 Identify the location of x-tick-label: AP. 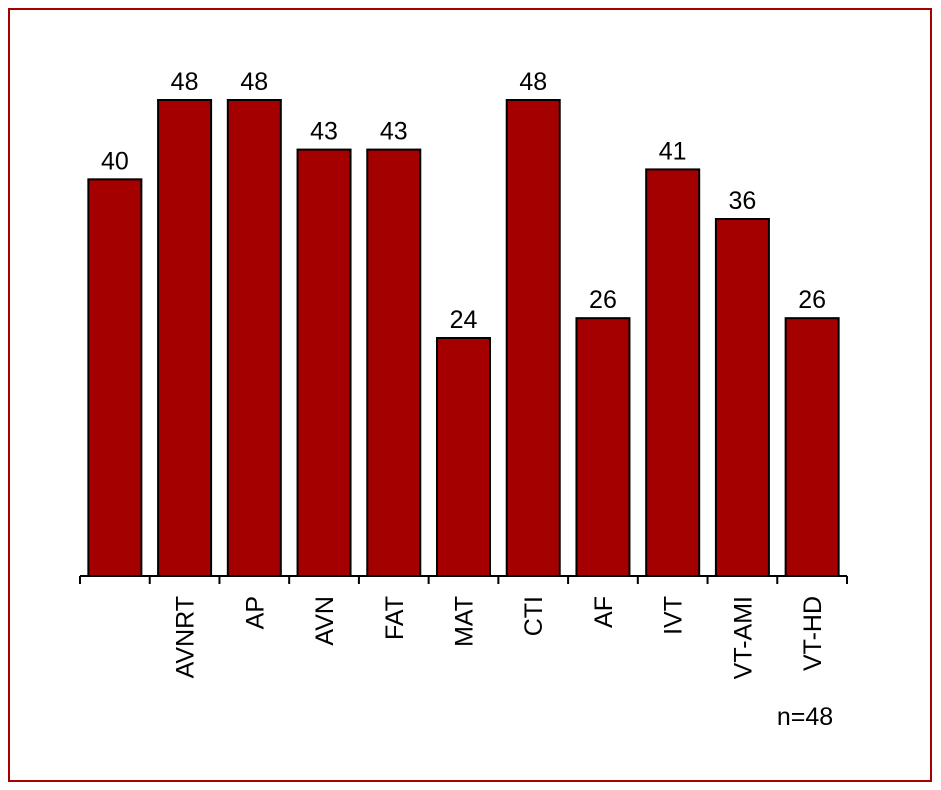
(255, 612).